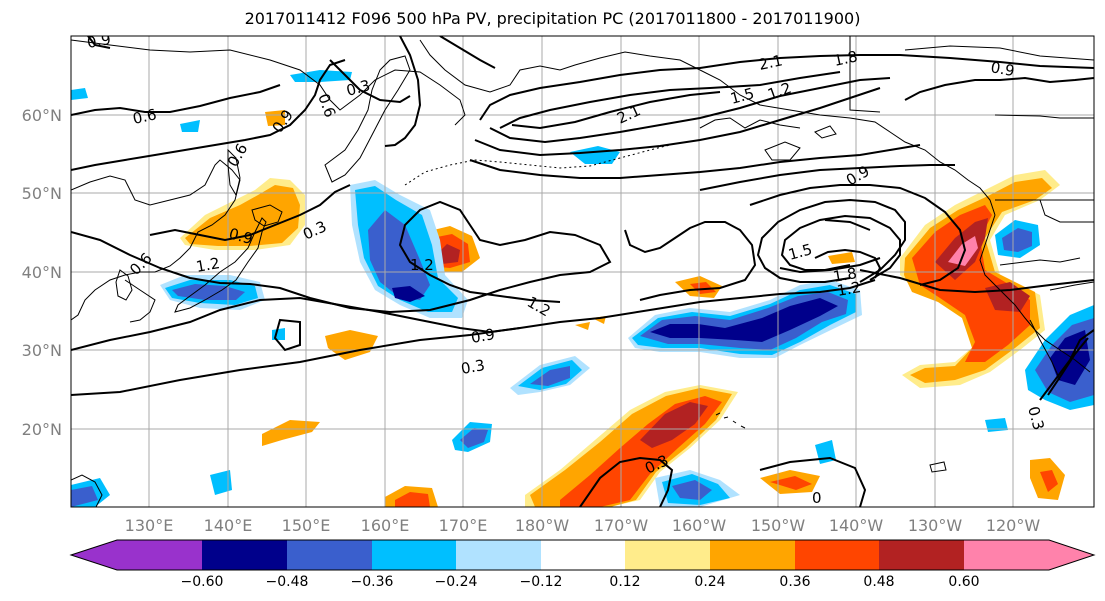 The image size is (1105, 601). What do you see at coordinates (287, 582) in the screenshot?
I see `colorbar-tick: −0.48` at bounding box center [287, 582].